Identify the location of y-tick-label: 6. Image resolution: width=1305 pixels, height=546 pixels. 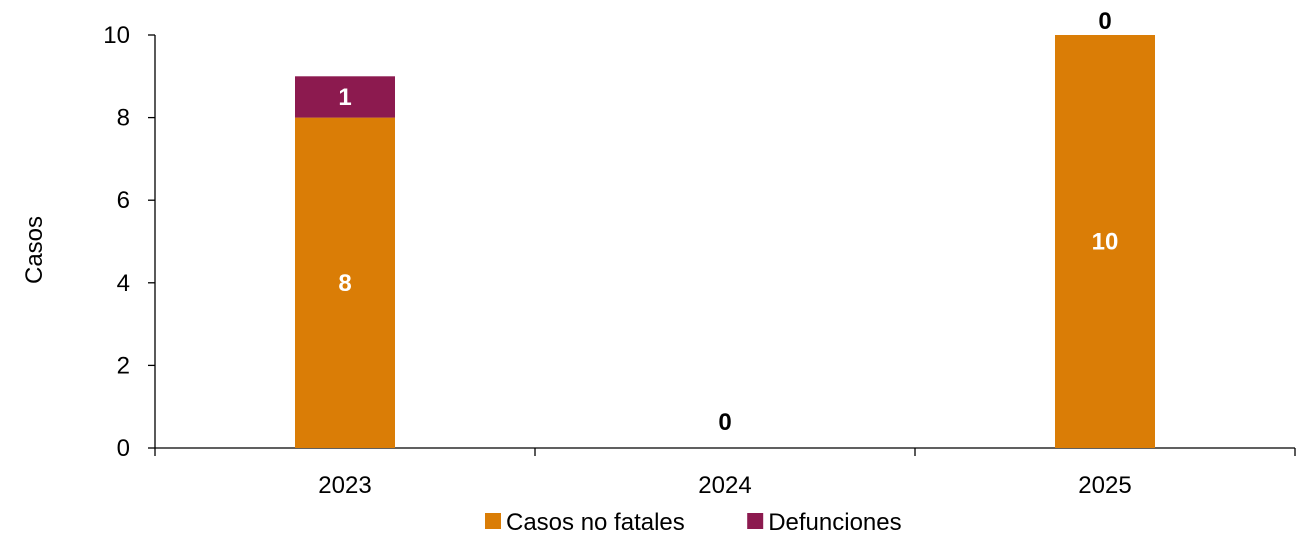
(123, 200).